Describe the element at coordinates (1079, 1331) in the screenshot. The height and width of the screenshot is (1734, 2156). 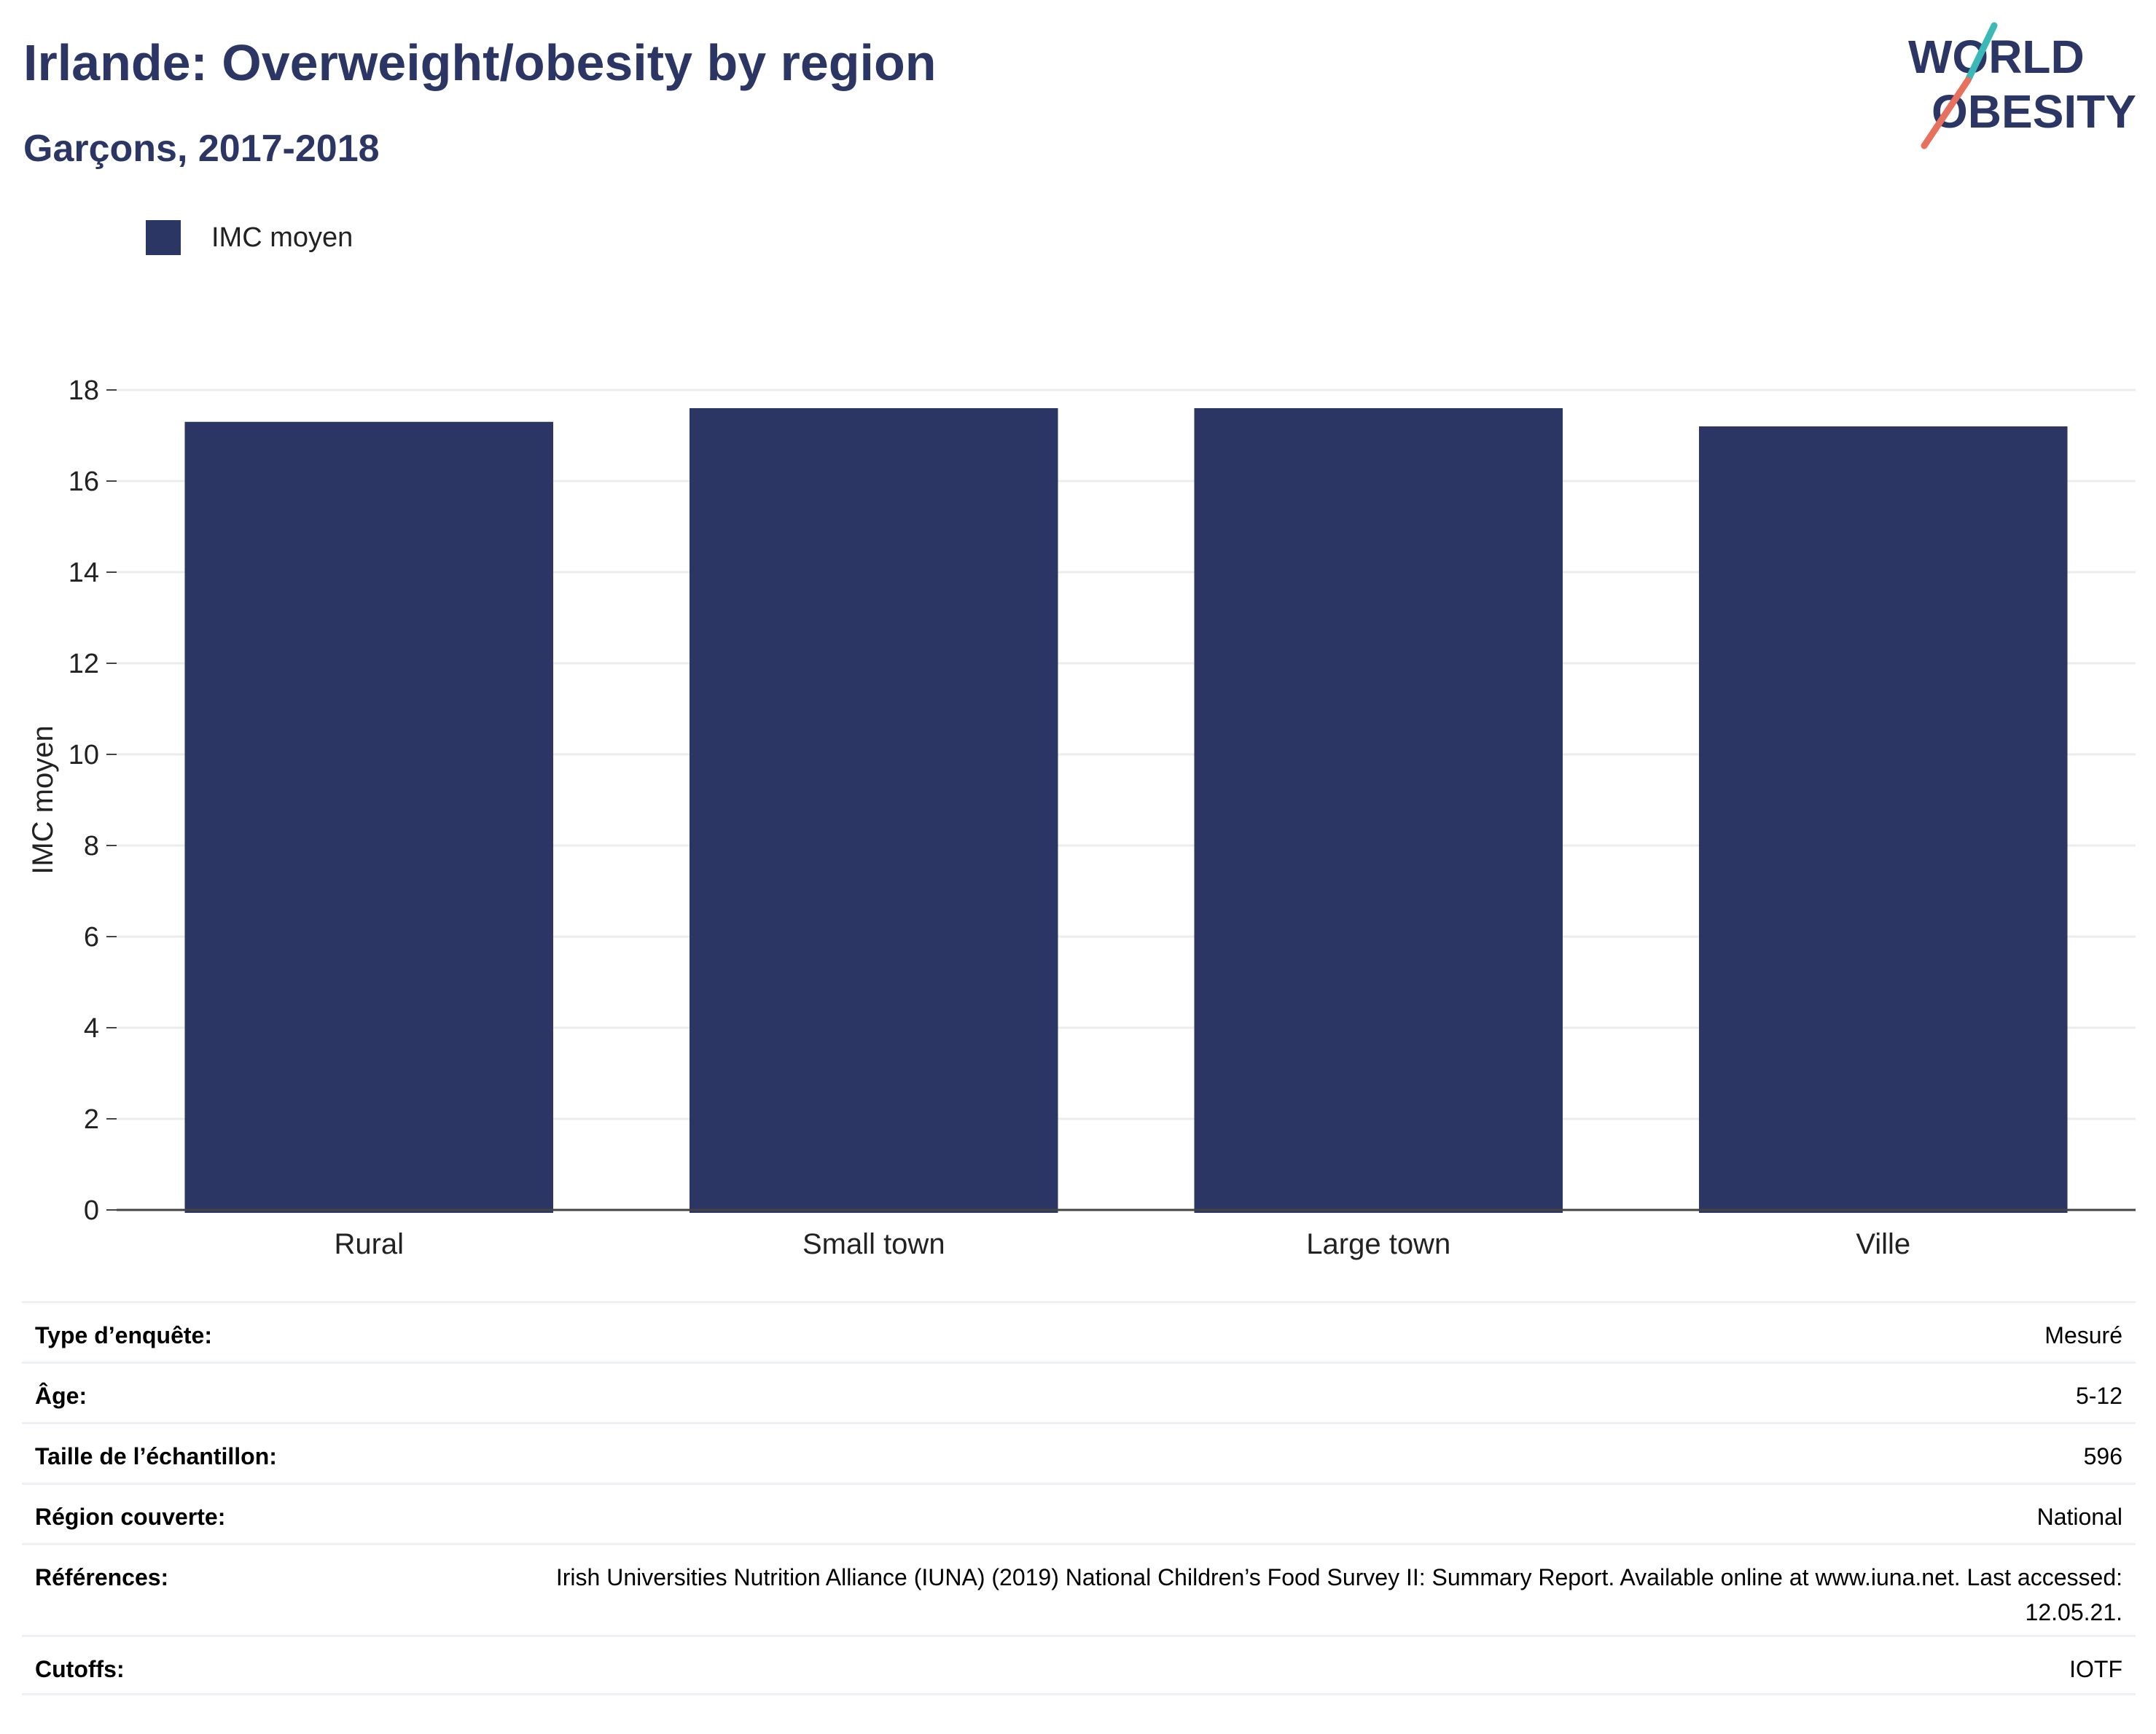
I see `info-row-survey-type: Type d’enquête: Mesuré` at that location.